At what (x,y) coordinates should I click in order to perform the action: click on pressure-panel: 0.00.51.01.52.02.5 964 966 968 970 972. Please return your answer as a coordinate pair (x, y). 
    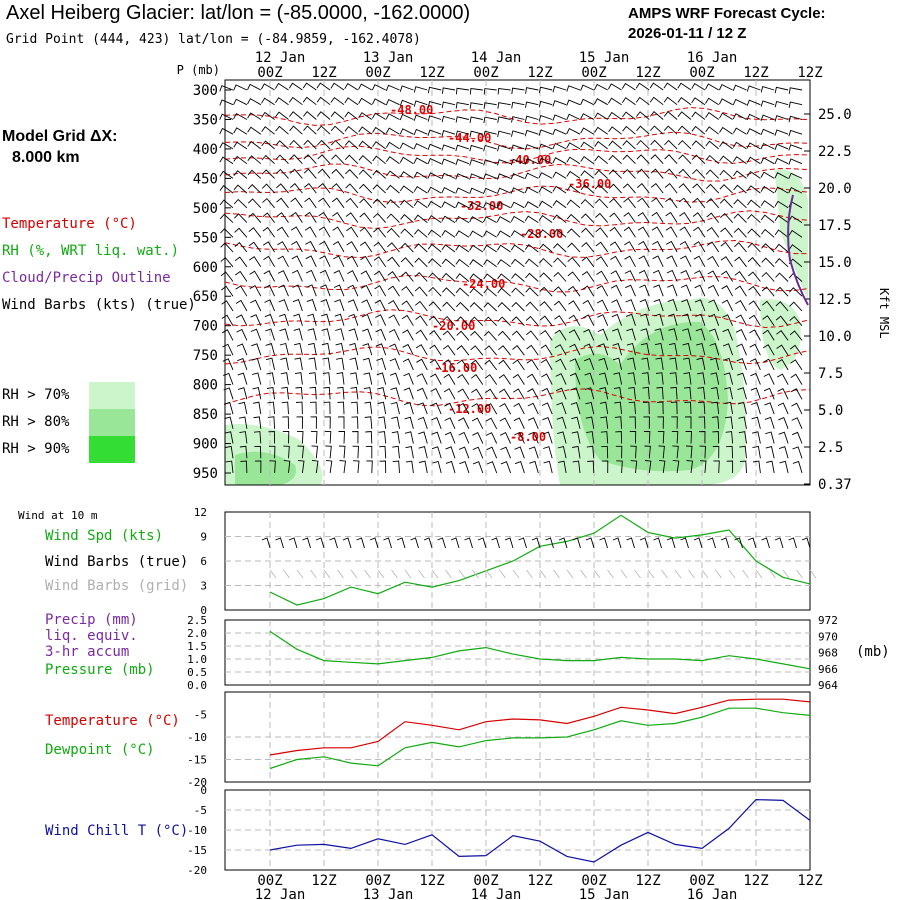
    Looking at the image, I should click on (512, 653).